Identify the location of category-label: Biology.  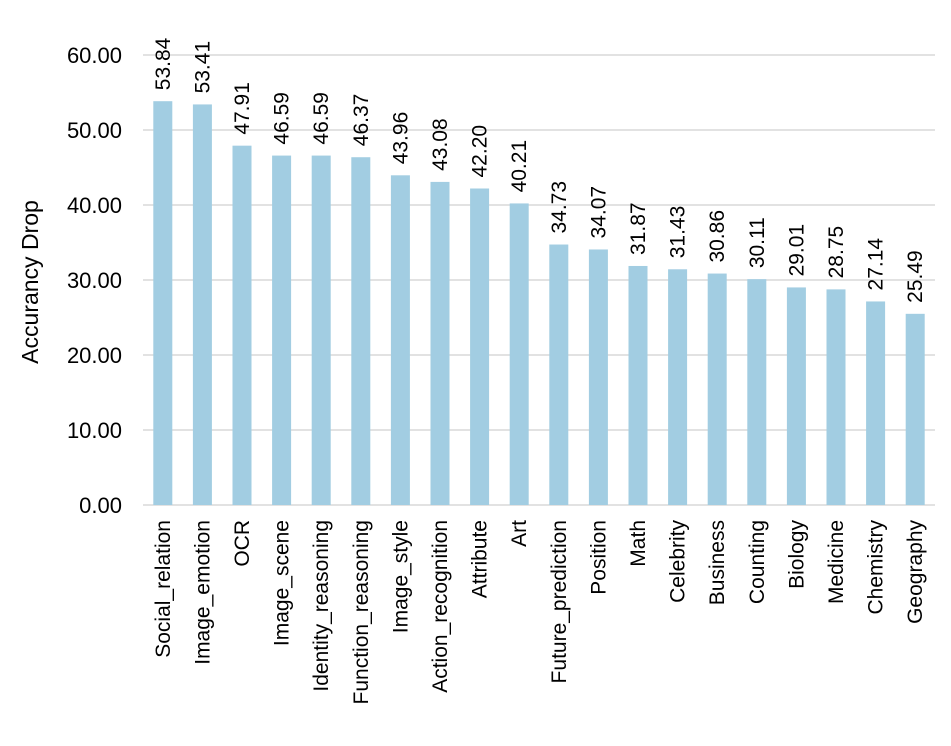
(796, 554).